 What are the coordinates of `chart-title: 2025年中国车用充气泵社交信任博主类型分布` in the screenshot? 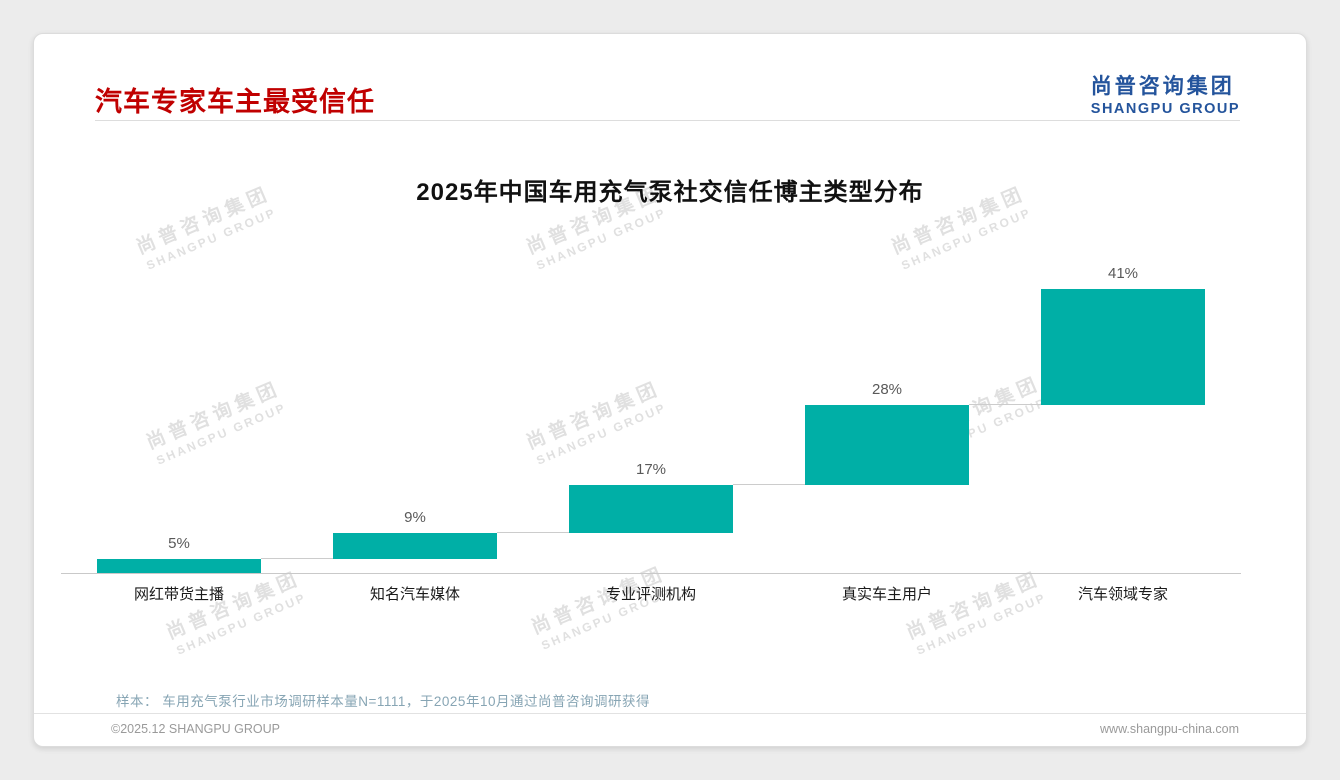 It's located at (670, 192).